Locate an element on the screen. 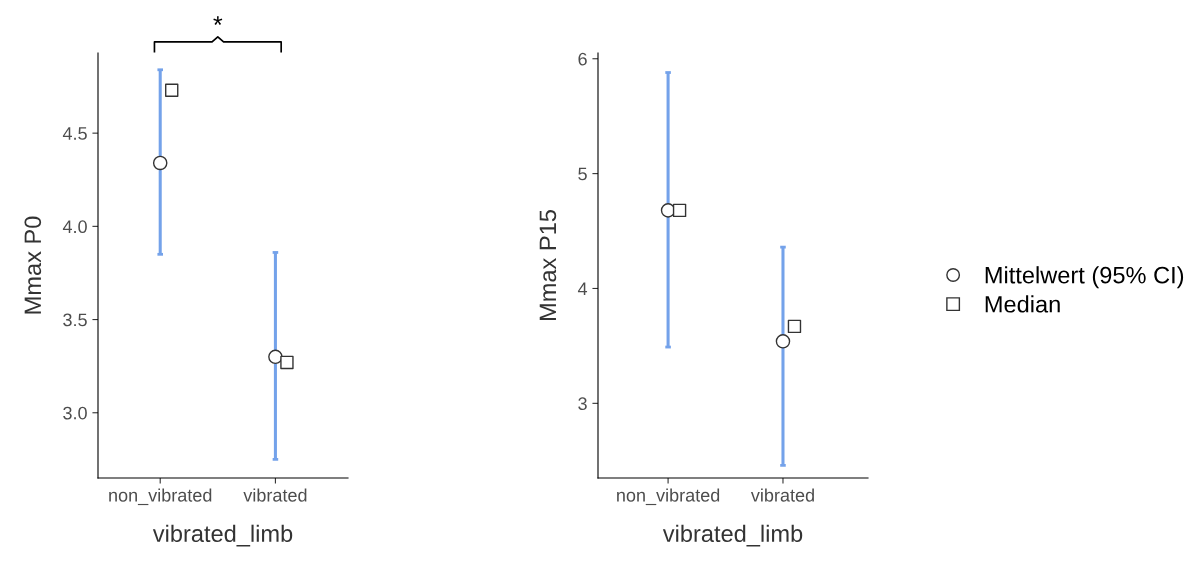 The height and width of the screenshot is (561, 1203). y-tick-label: 3 is located at coordinates (582, 404).